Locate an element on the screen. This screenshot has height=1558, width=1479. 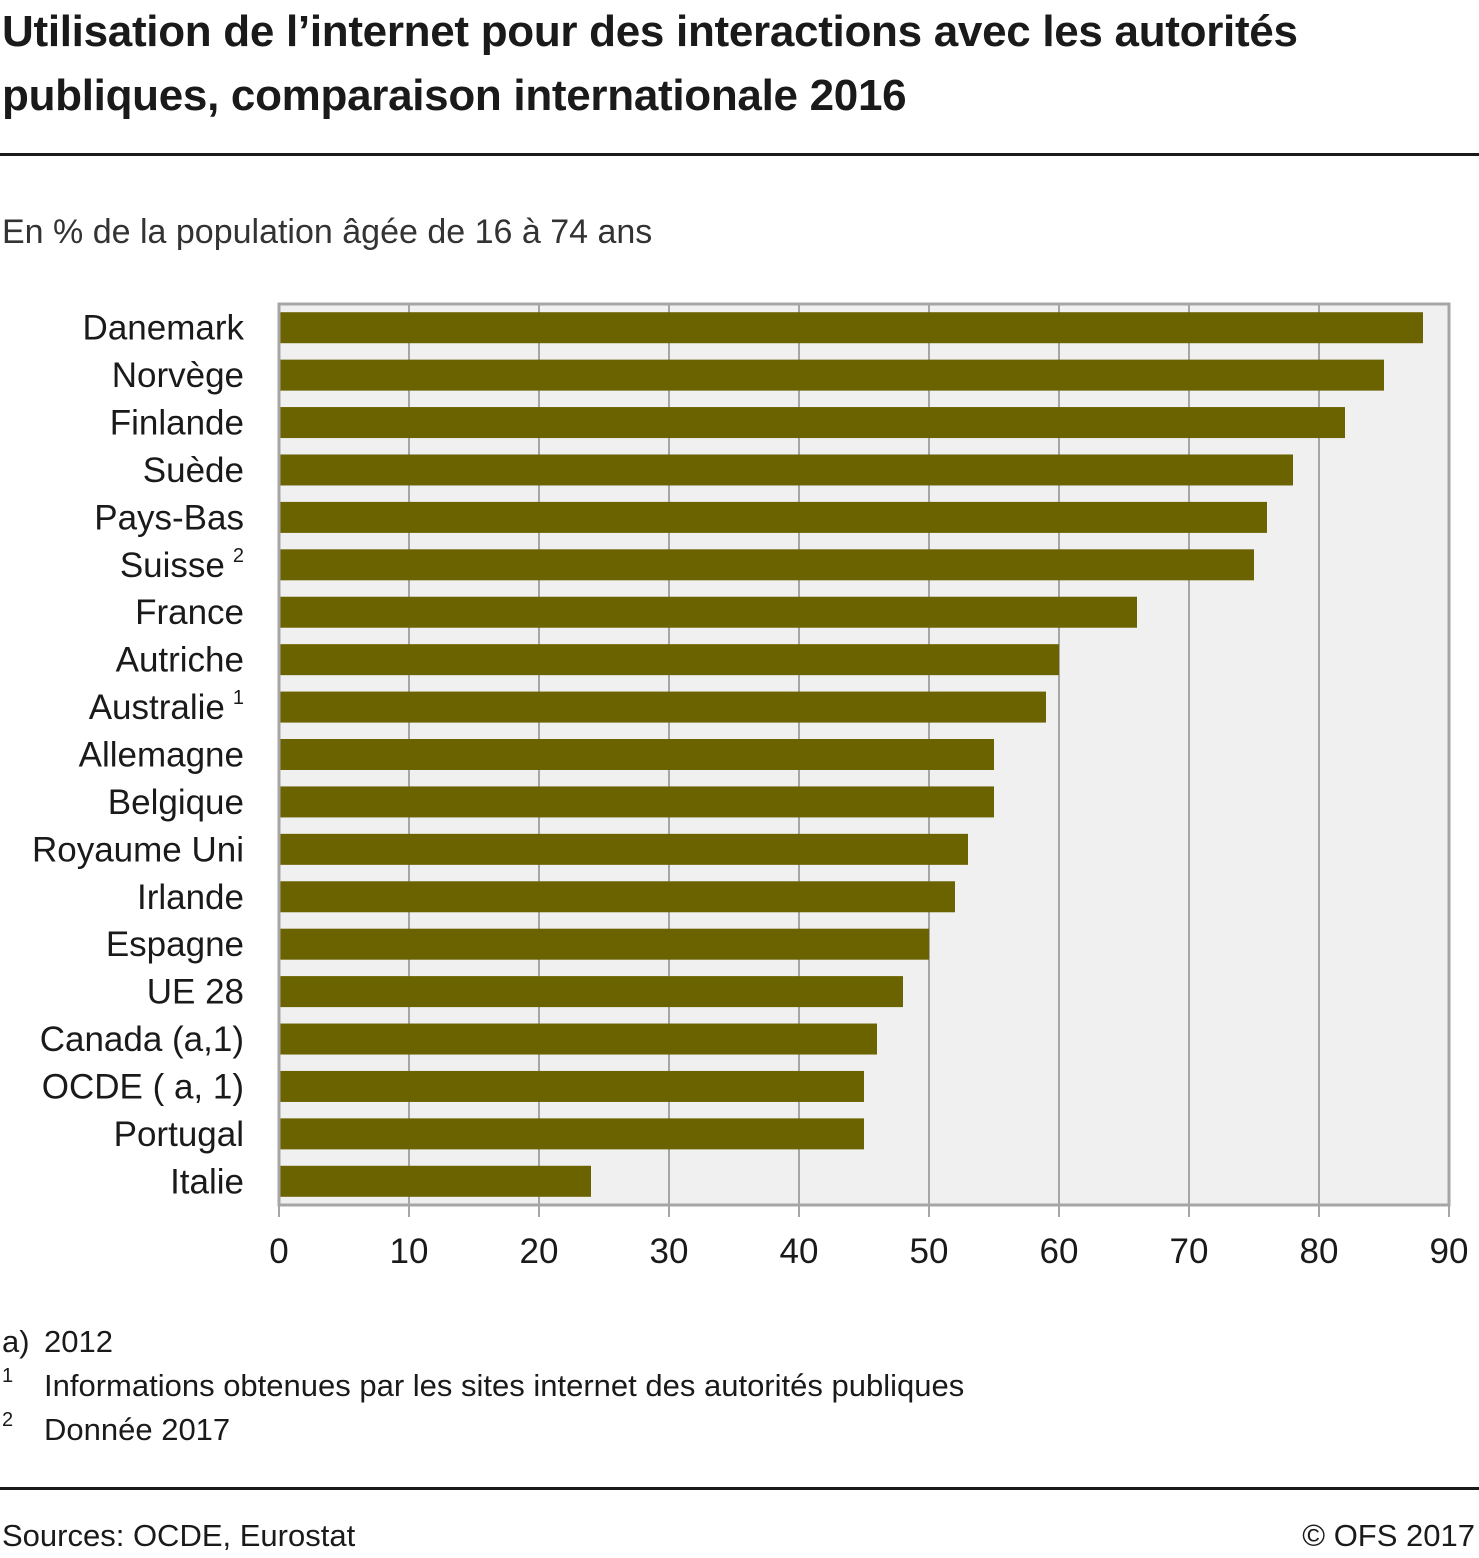
category-label: France is located at coordinates (189, 612).